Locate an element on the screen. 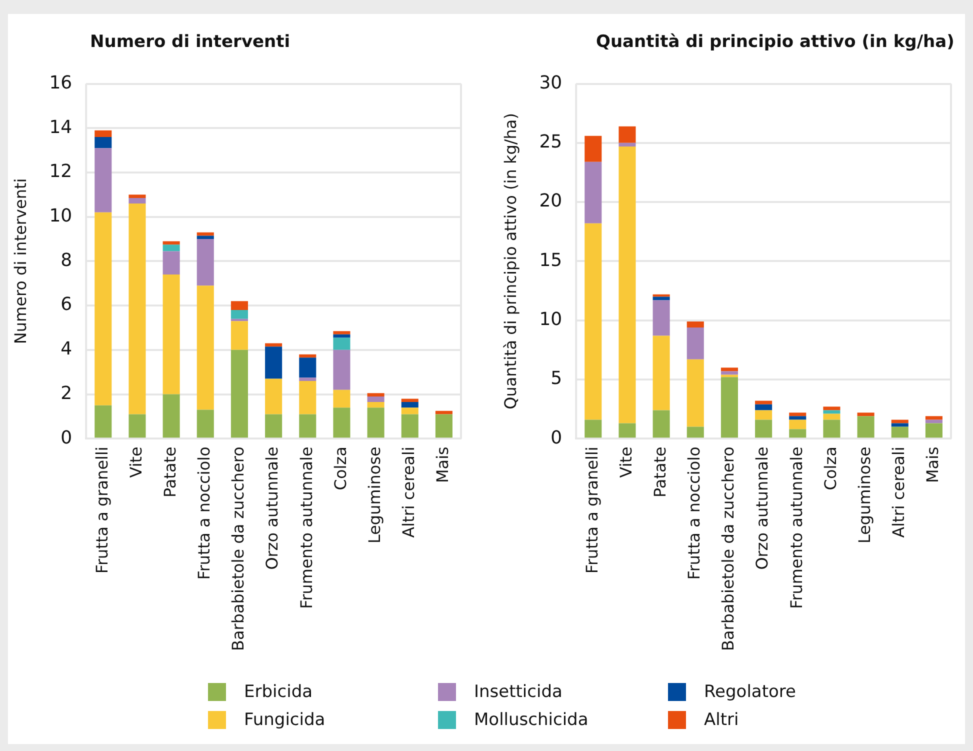 Image resolution: width=973 pixels, height=751 pixels. y-tick-label: 4 is located at coordinates (66, 349).